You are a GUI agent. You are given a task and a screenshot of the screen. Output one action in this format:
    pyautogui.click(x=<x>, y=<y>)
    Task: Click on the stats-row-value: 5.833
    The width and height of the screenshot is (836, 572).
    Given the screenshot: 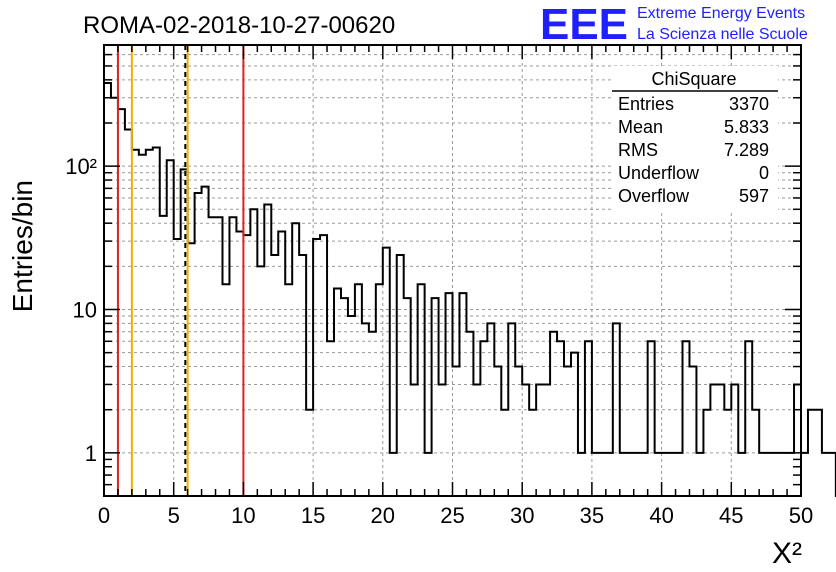 What is the action you would take?
    pyautogui.click(x=746, y=127)
    